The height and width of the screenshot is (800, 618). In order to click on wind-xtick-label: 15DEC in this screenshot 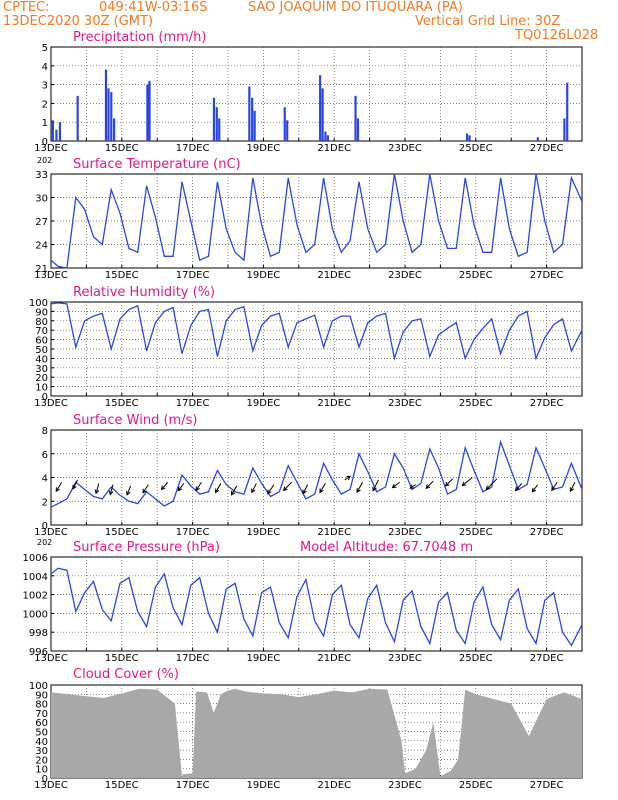, I will do `click(122, 532)`.